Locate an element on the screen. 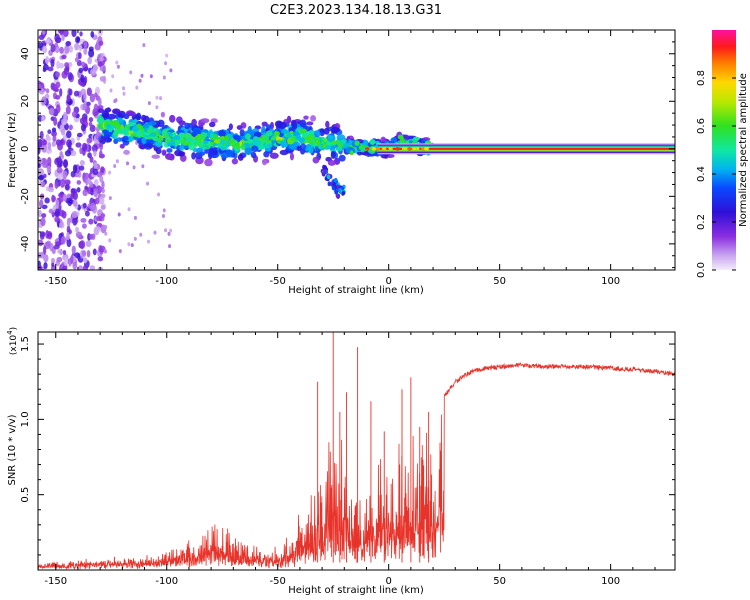  y-tick-label: 1.0 is located at coordinates (25, 419).